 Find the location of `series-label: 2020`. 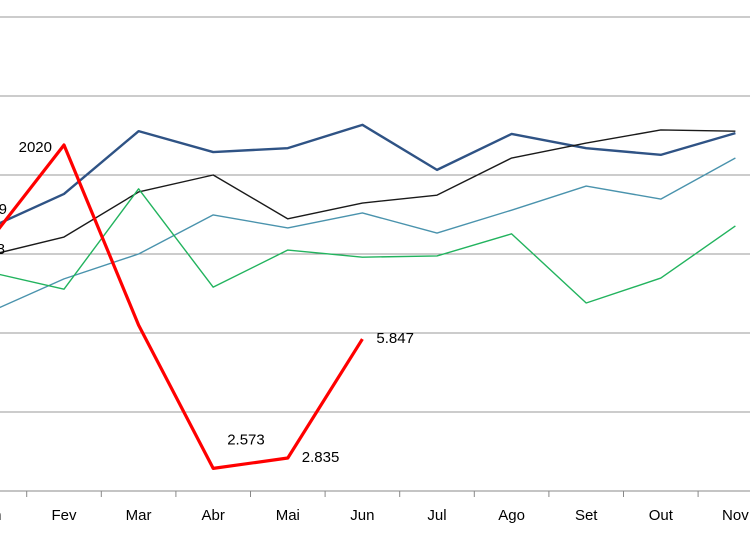

series-label: 2020 is located at coordinates (35, 147).